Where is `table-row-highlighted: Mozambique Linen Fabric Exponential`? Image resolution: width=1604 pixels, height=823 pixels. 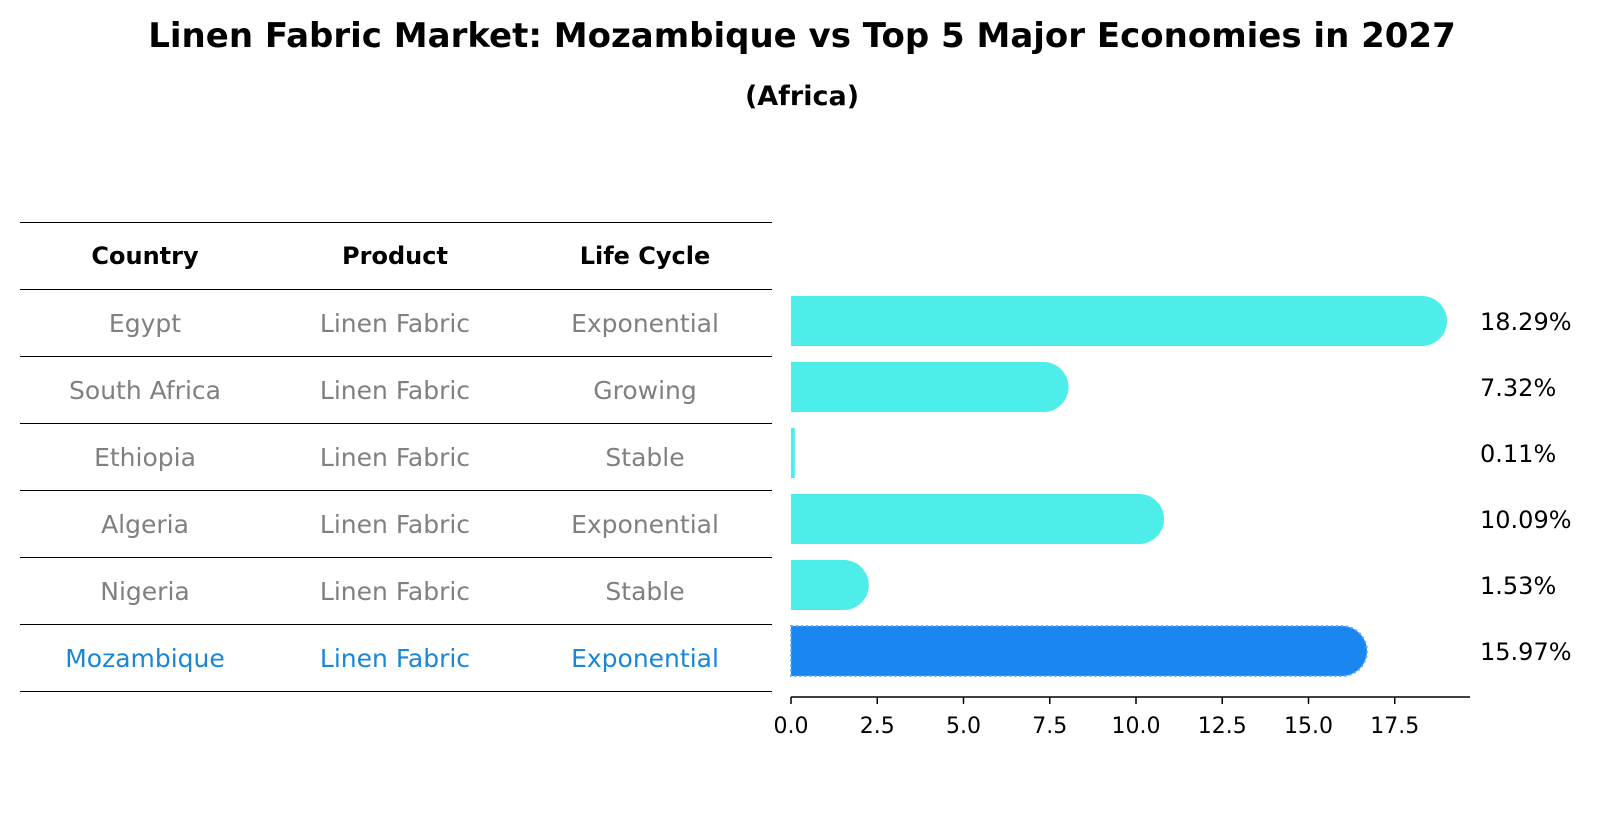
table-row-highlighted: Mozambique Linen Fabric Exponential is located at coordinates (396, 658).